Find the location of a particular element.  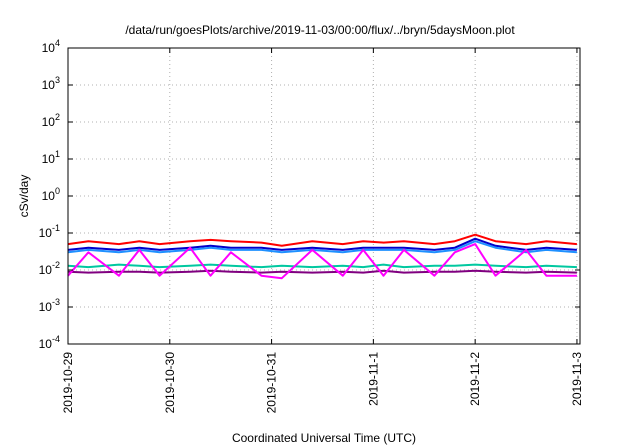

y-axis-label: cSv/day is located at coordinates (24, 196).